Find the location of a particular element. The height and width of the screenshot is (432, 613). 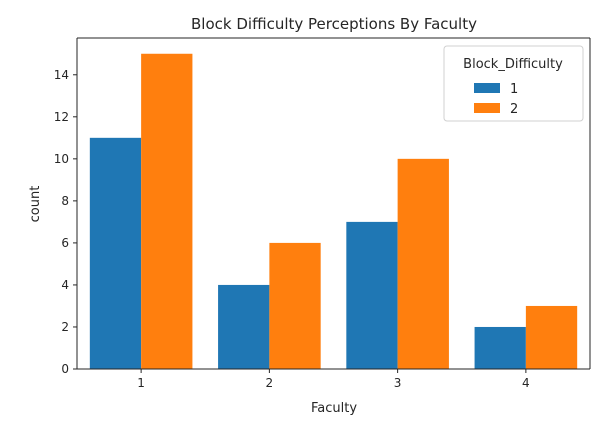

x-tick-label: 2 is located at coordinates (270, 383).